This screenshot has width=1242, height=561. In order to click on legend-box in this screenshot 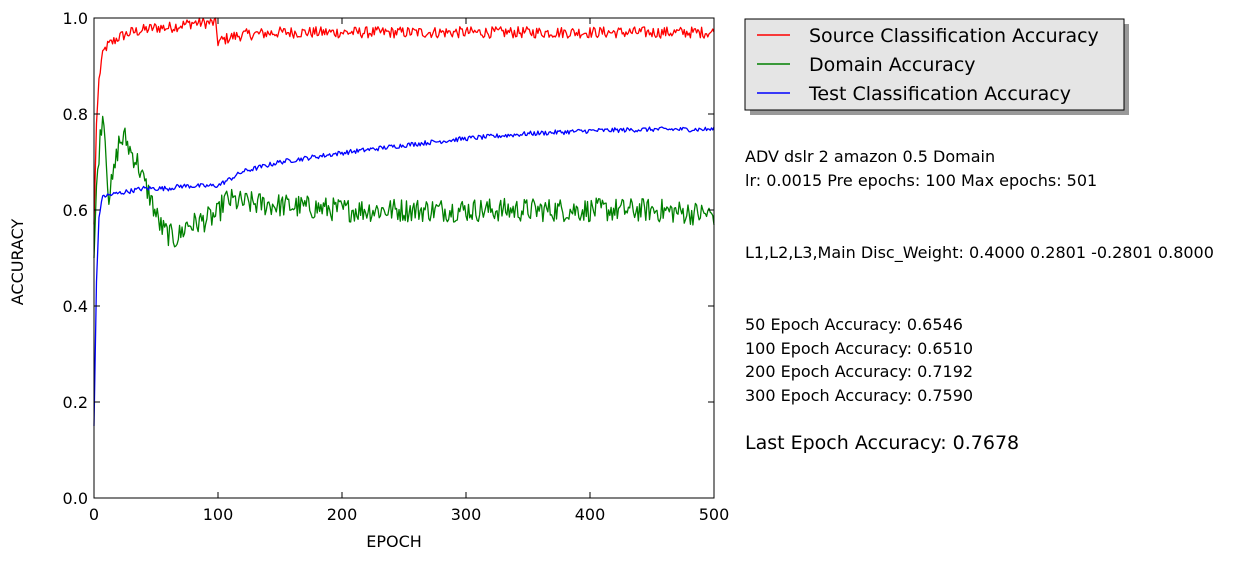, I will do `click(934, 64)`.